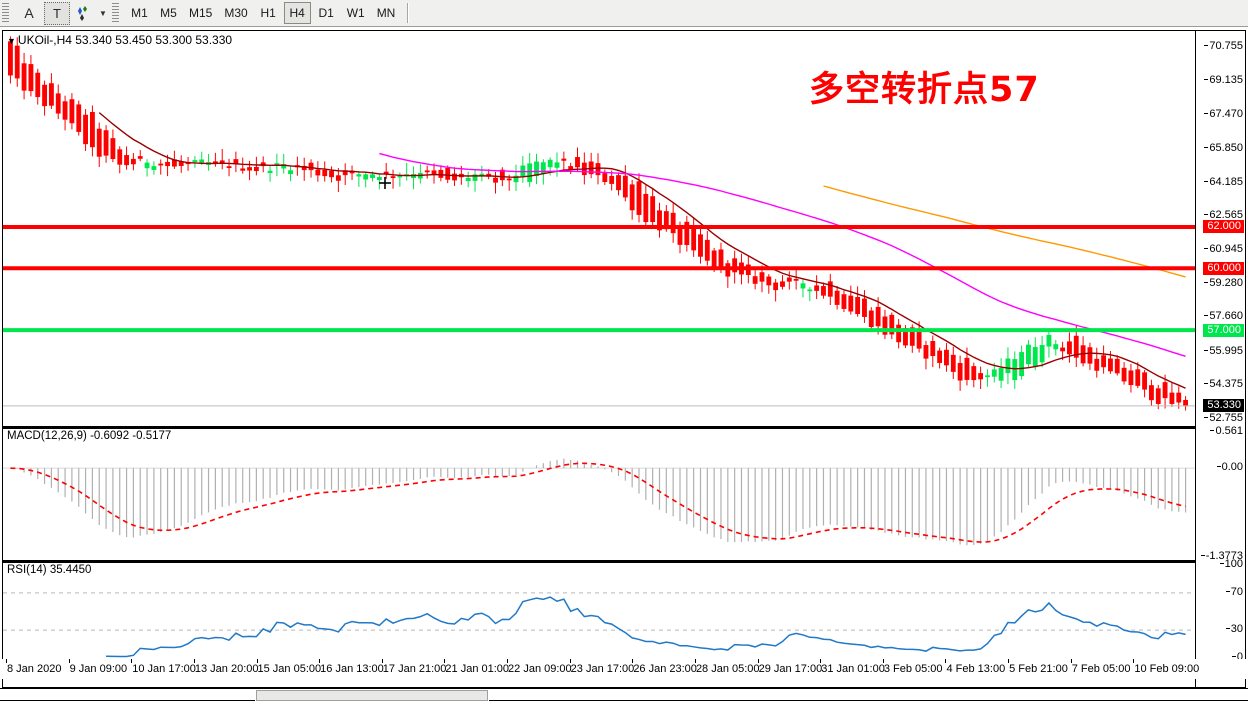 This screenshot has width=1248, height=701. I want to click on current-price-badge: 53.330, so click(1223, 406).